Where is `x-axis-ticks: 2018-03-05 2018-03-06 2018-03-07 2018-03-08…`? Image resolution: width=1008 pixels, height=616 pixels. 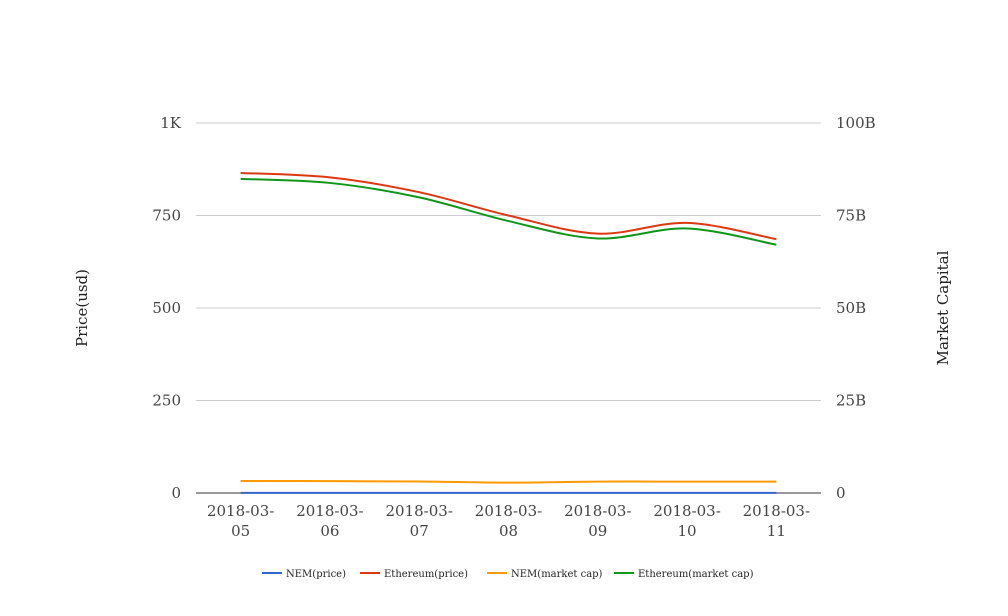
x-axis-ticks: 2018-03-05 2018-03-06 2018-03-07 2018-03-08… is located at coordinates (508, 521).